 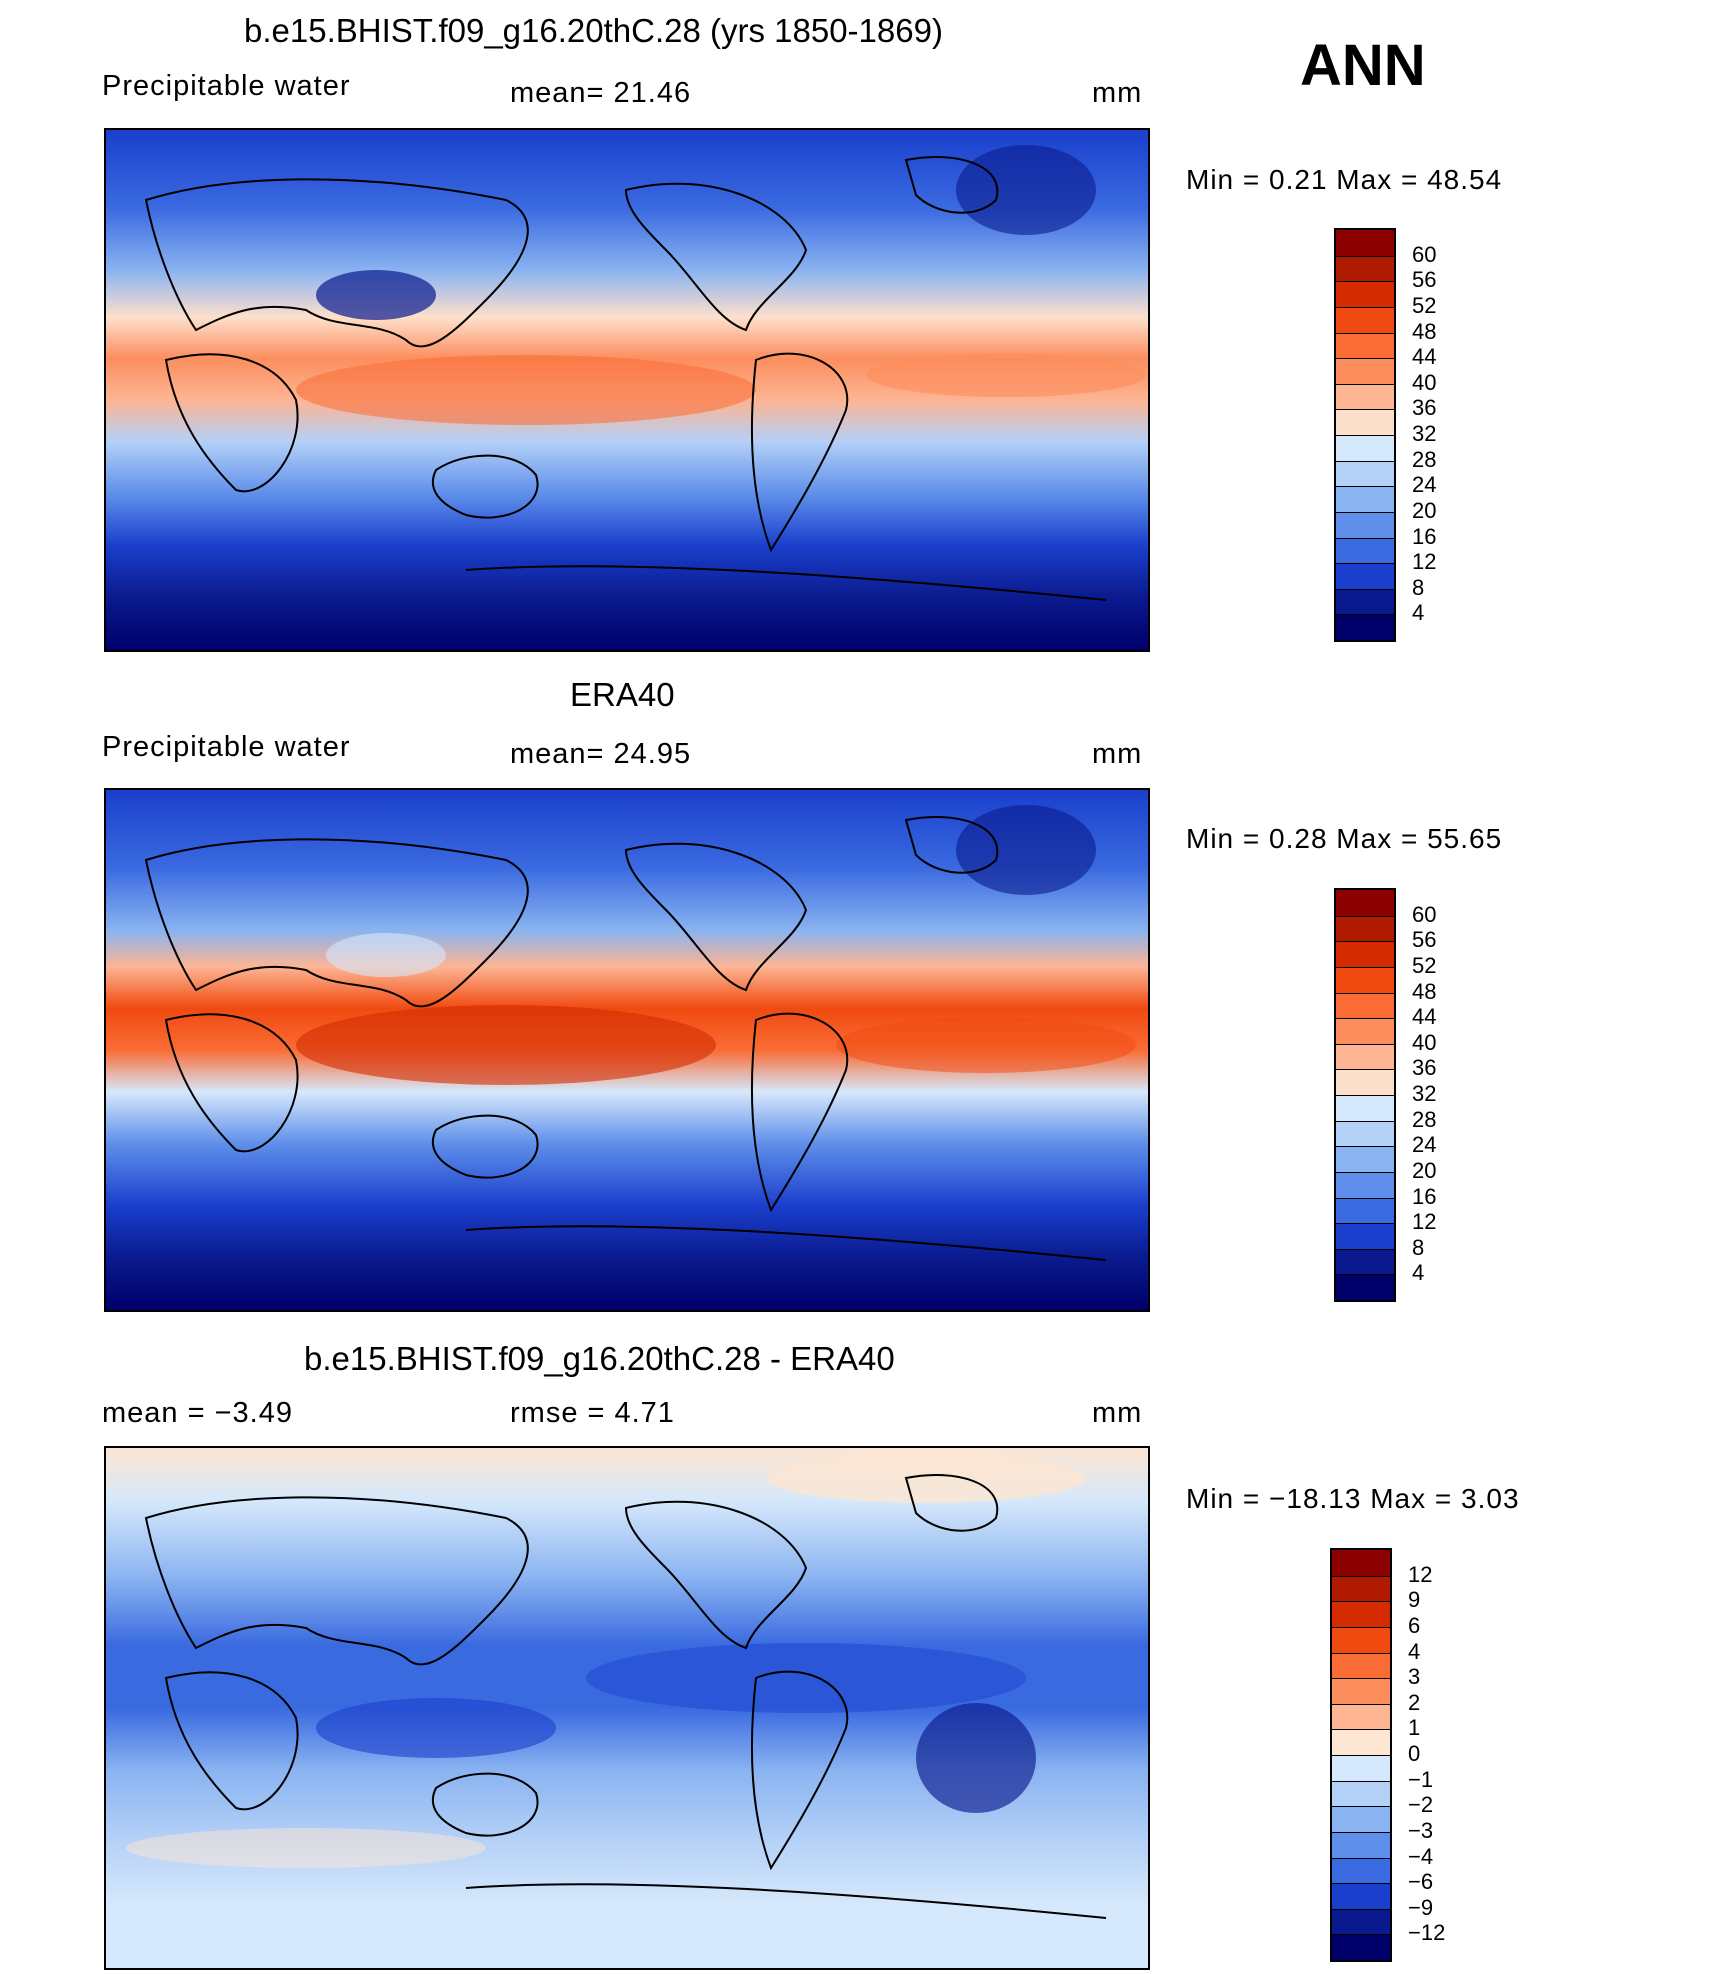 I want to click on panel-2-units: mm, so click(x=1117, y=754).